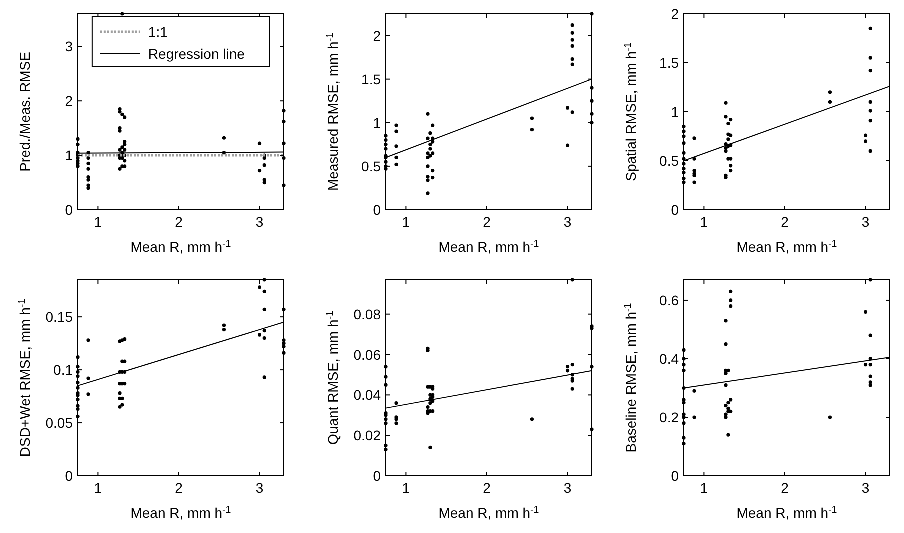 This screenshot has width=904, height=533. What do you see at coordinates (158, 32) in the screenshot?
I see `legend-label: 1:1` at bounding box center [158, 32].